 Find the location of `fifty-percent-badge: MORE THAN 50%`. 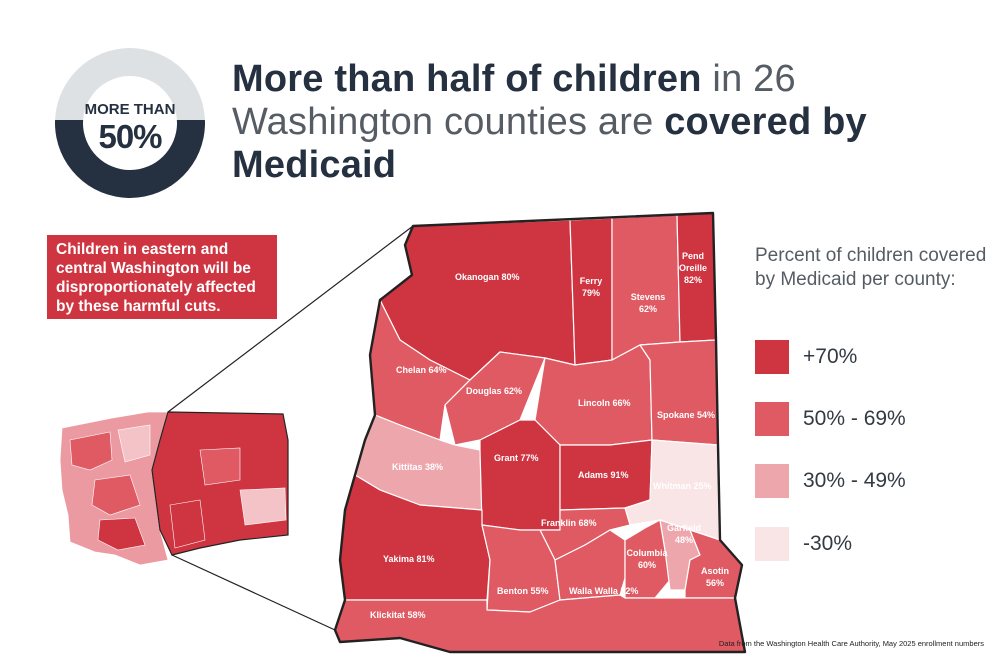

fifty-percent-badge: MORE THAN 50% is located at coordinates (130, 123).